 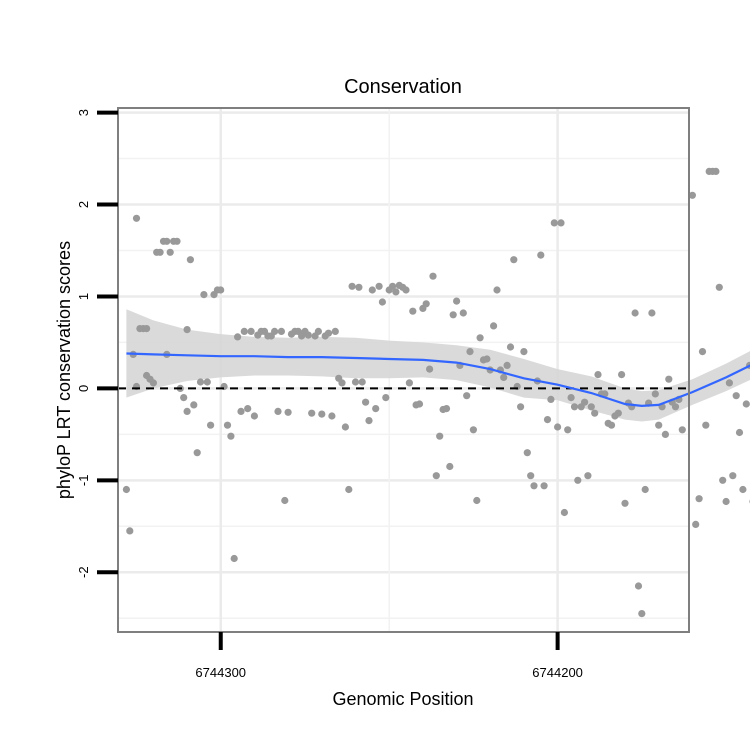 What do you see at coordinates (402, 699) in the screenshot?
I see `x-axis-label: Genomic Position` at bounding box center [402, 699].